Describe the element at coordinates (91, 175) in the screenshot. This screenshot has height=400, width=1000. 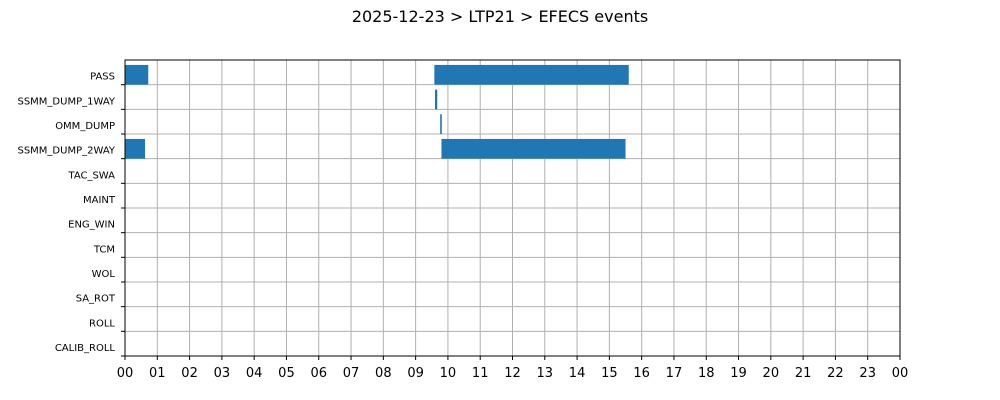
I see `y-tick-label: TAC_SWA` at that location.